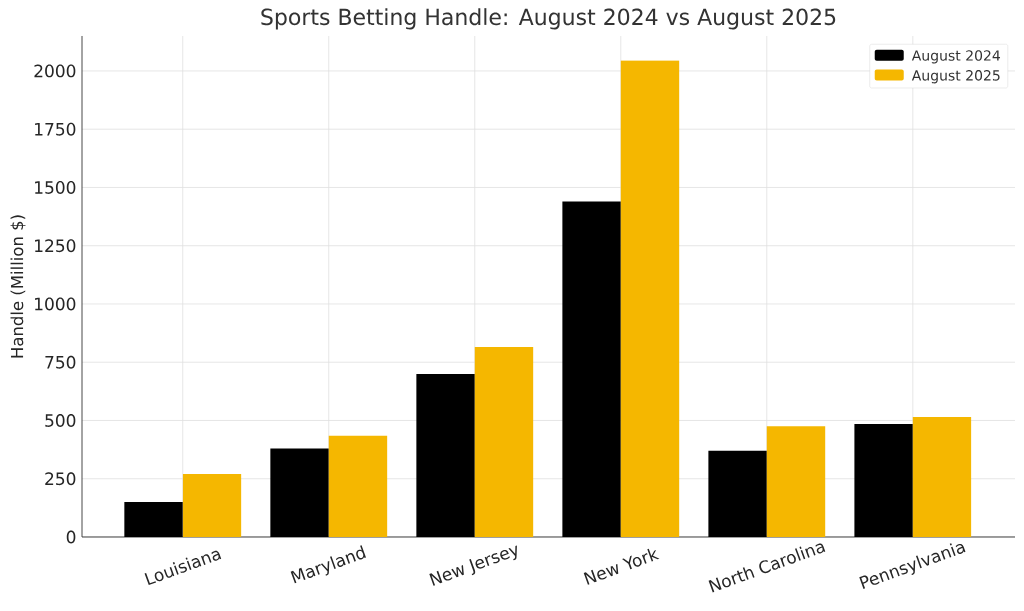 Image resolution: width=1024 pixels, height=611 pixels. What do you see at coordinates (621, 566) in the screenshot?
I see `x-tick-label: New York` at bounding box center [621, 566].